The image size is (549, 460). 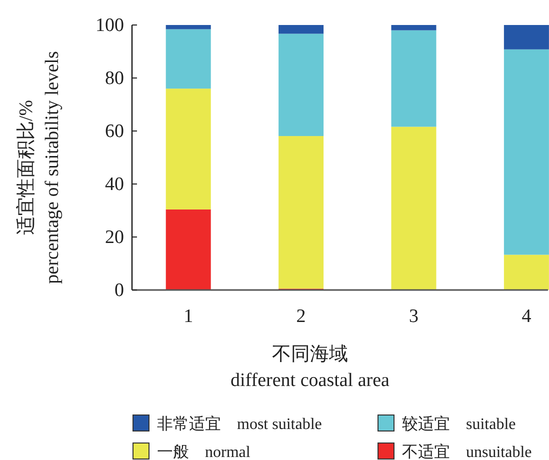 I want to click on legend-label: 非常适宜 most suitable, so click(x=239, y=424).